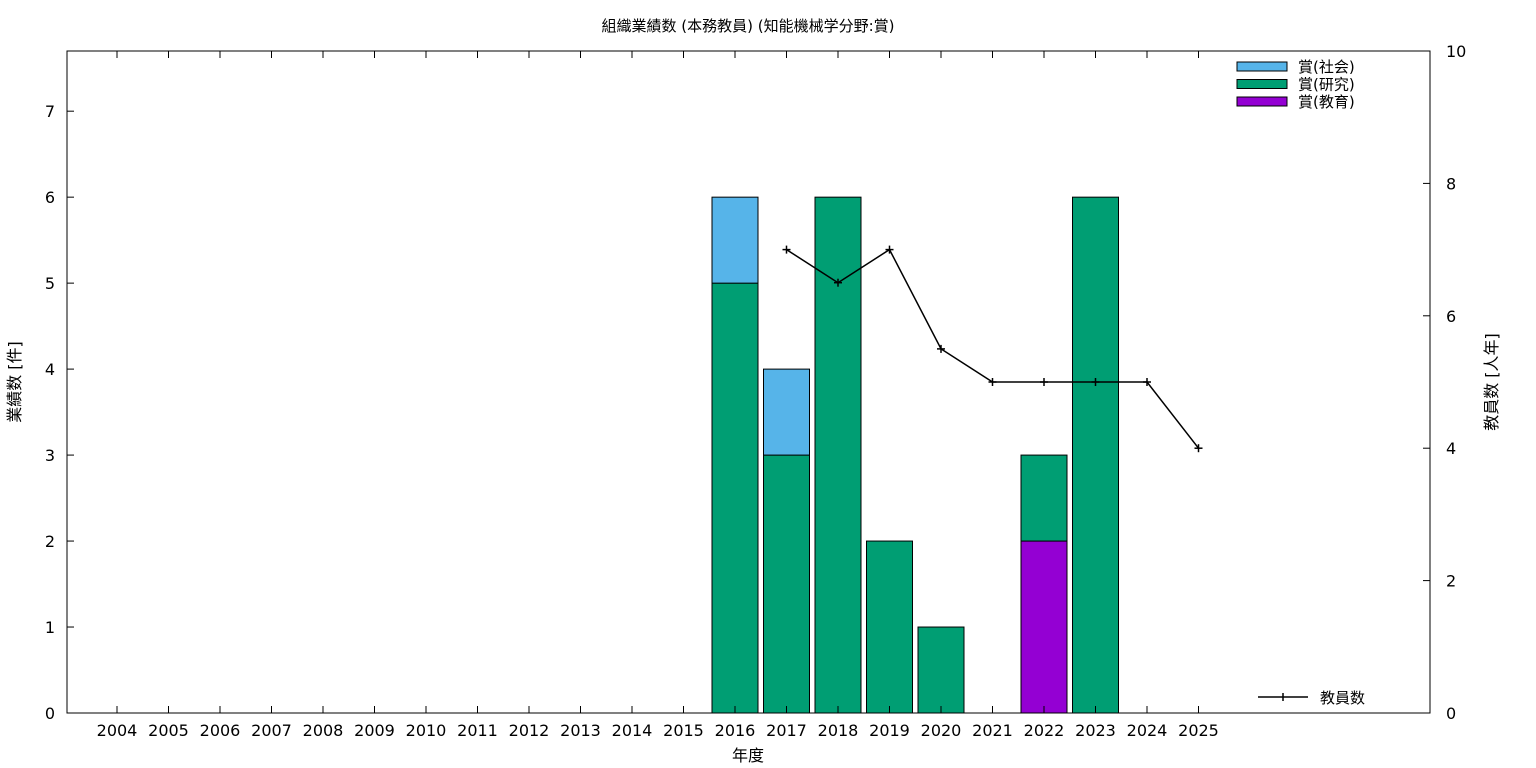 This screenshot has height=768, width=1536. What do you see at coordinates (477, 730) in the screenshot?
I see `x-tick-label-2011: 2011` at bounding box center [477, 730].